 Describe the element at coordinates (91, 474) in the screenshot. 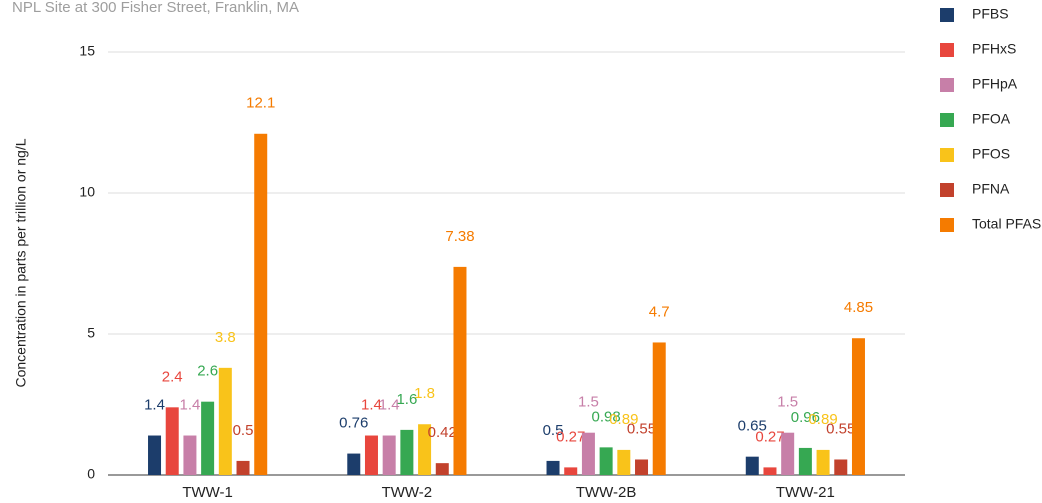

I see `y-tick-label: 0` at that location.